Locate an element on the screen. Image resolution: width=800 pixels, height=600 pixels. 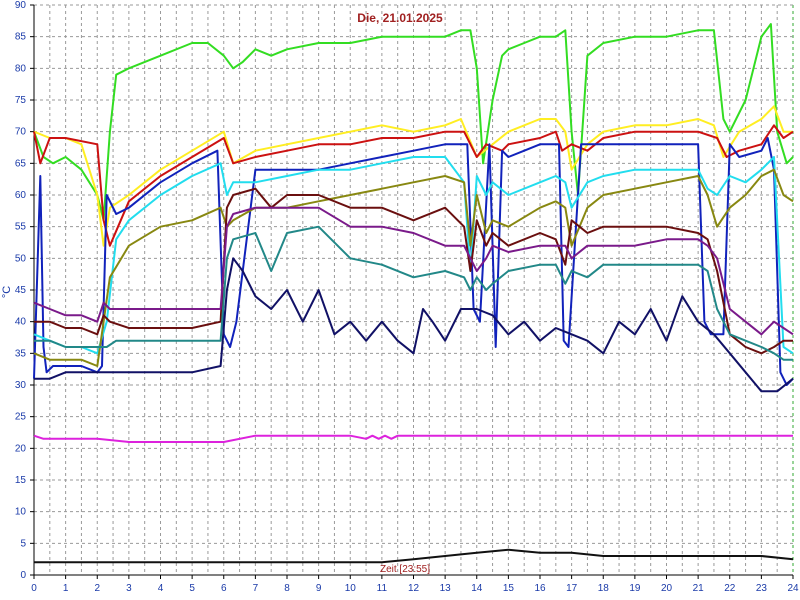
x-tick-label: 12 is located at coordinates (414, 588).